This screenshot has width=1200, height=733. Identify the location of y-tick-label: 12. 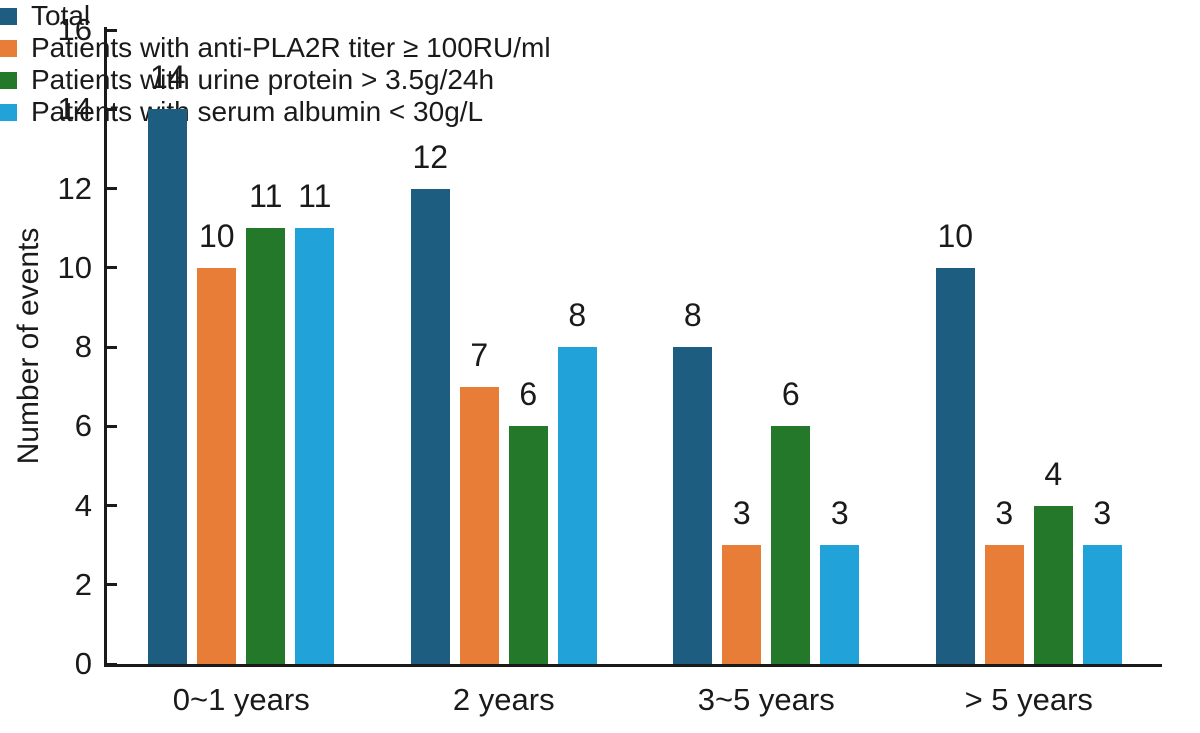
(74, 188).